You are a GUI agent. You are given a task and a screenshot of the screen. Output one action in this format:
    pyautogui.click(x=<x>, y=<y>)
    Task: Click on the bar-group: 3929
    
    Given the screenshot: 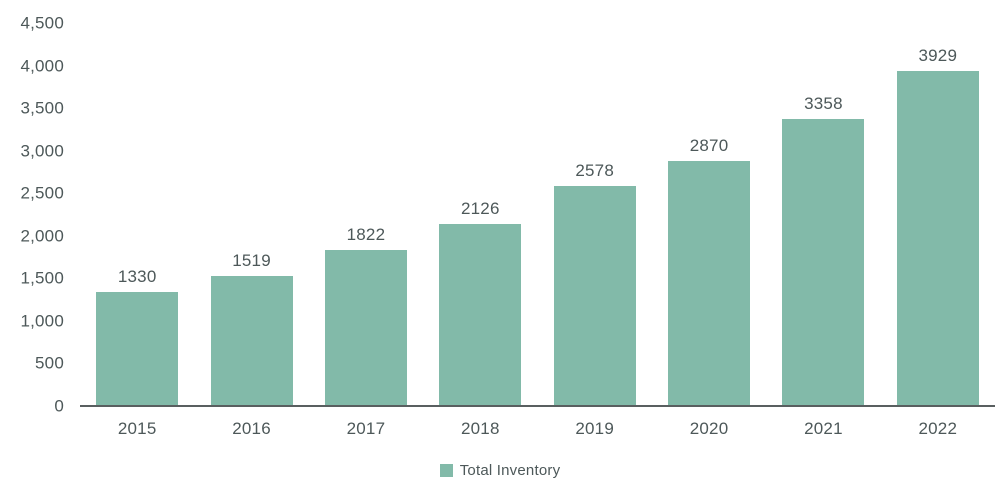 What is the action you would take?
    pyautogui.click(x=938, y=225)
    